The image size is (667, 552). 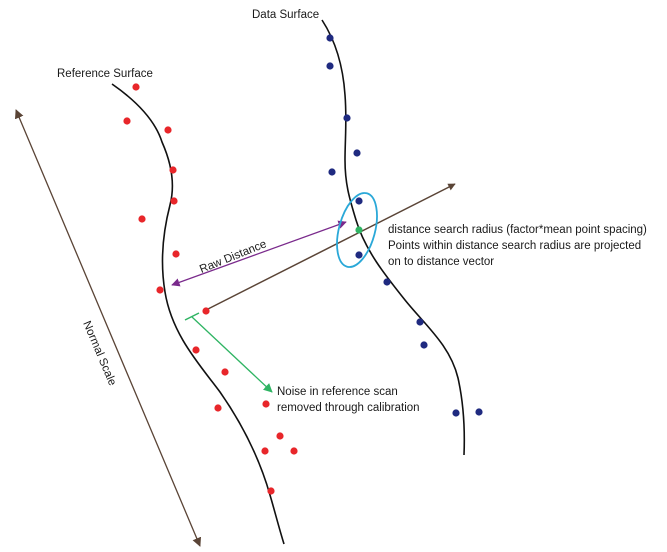 I want to click on projected-point, so click(x=359, y=230).